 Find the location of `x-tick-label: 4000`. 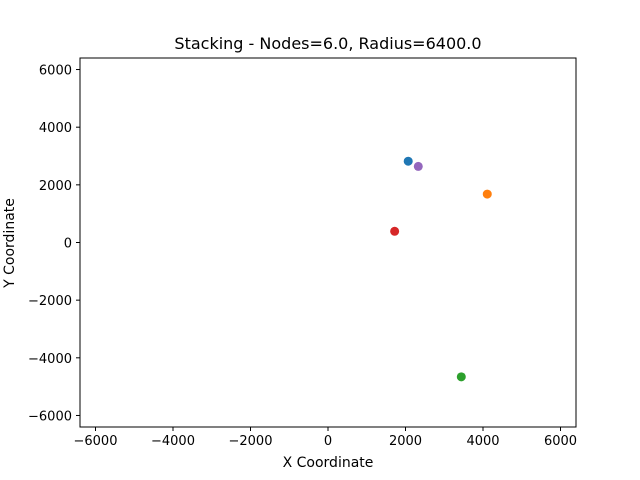

x-tick-label: 4000 is located at coordinates (482, 441).